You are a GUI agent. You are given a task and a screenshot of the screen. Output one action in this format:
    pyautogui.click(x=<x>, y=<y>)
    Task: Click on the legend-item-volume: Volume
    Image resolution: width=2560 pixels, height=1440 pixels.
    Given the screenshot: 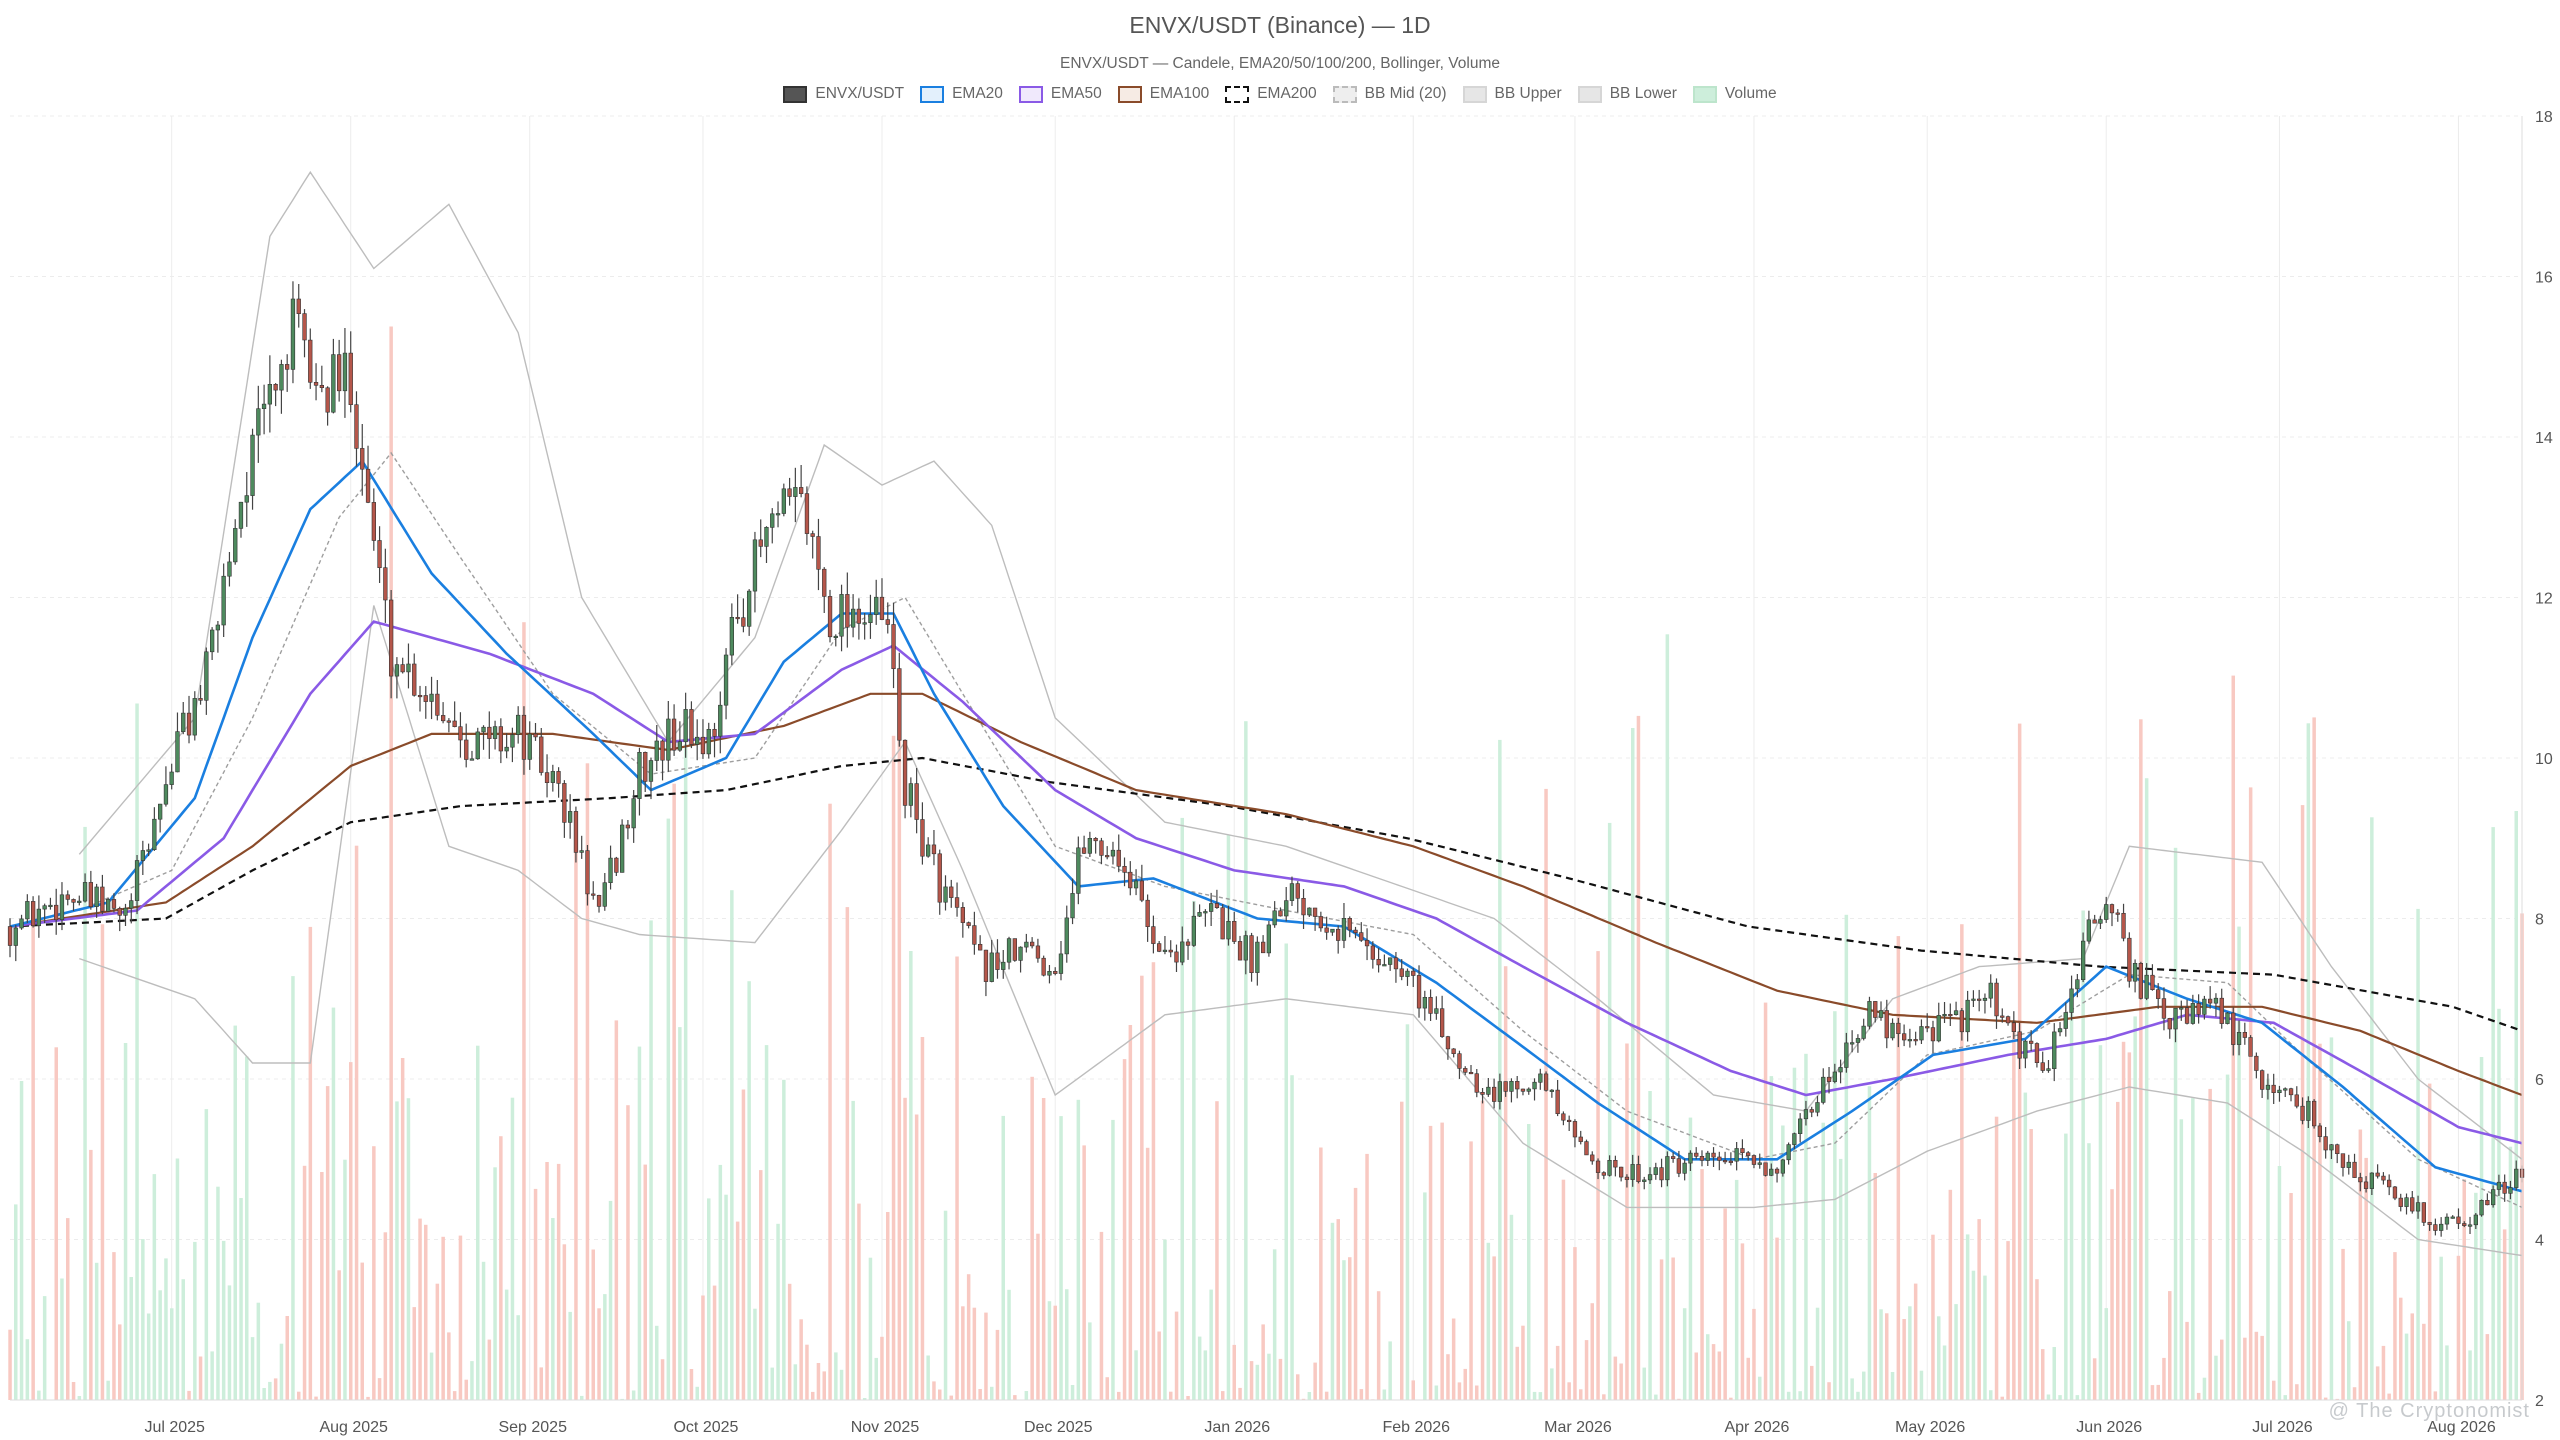 What is the action you would take?
    pyautogui.click(x=1734, y=94)
    